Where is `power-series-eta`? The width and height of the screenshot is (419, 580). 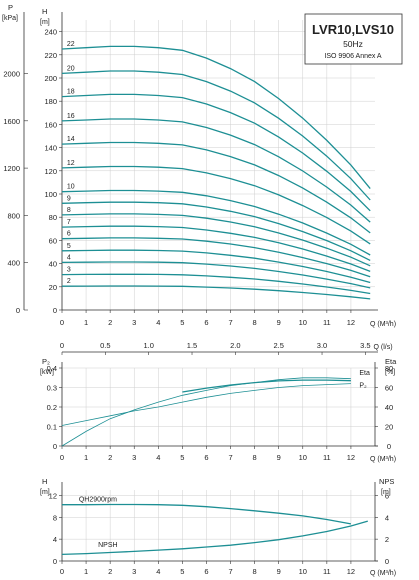
power-series-eta is located at coordinates (206, 412).